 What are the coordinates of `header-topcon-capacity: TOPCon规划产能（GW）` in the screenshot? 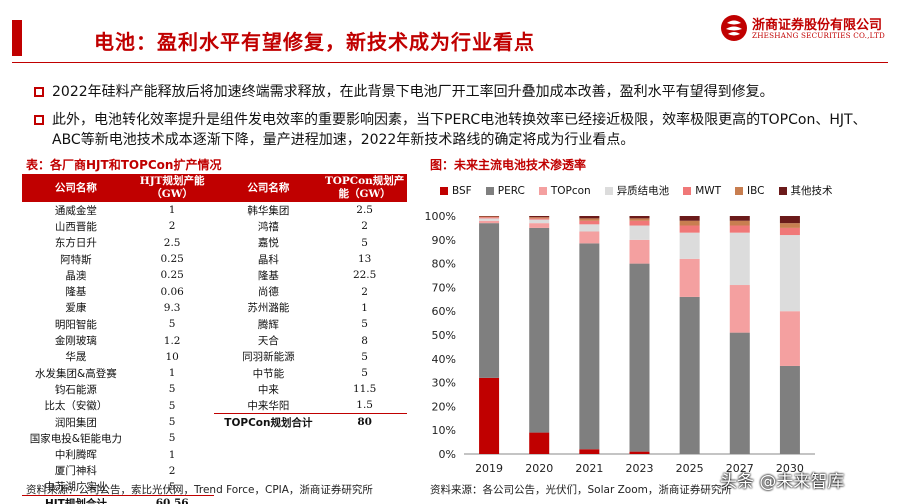 It's located at (364, 188).